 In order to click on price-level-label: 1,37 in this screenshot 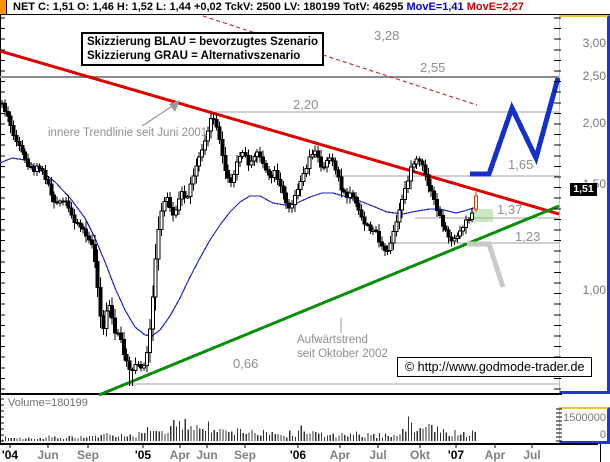, I will do `click(510, 209)`.